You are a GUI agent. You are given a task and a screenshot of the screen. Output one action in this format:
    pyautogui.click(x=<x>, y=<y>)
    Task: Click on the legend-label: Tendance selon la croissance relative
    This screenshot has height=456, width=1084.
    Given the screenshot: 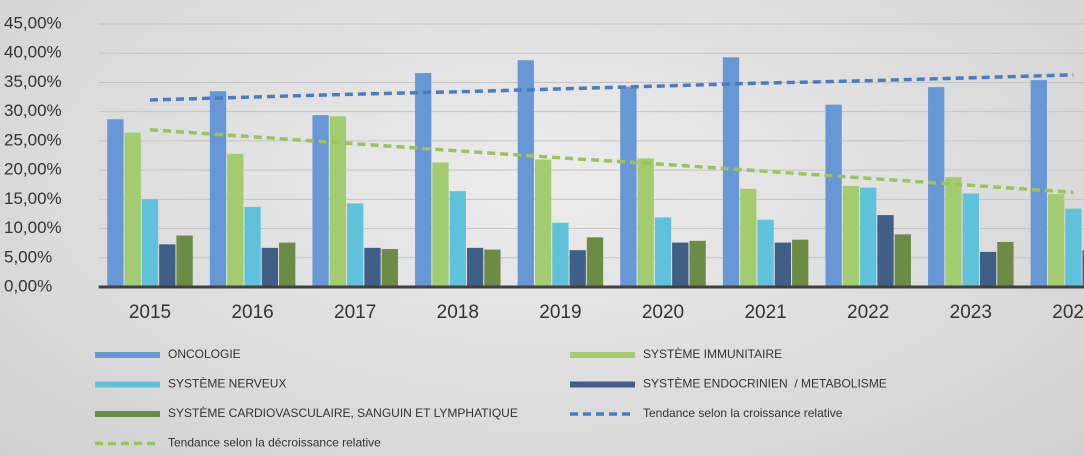 What is the action you would take?
    pyautogui.click(x=743, y=413)
    